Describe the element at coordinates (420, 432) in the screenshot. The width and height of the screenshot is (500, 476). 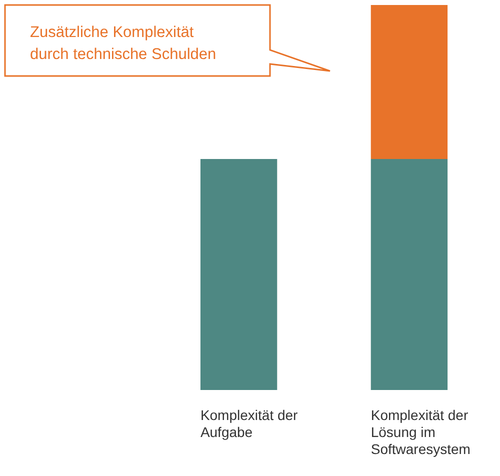
I see `x-tick-label: Komplexität der Lösung im Softwaresystem` at that location.